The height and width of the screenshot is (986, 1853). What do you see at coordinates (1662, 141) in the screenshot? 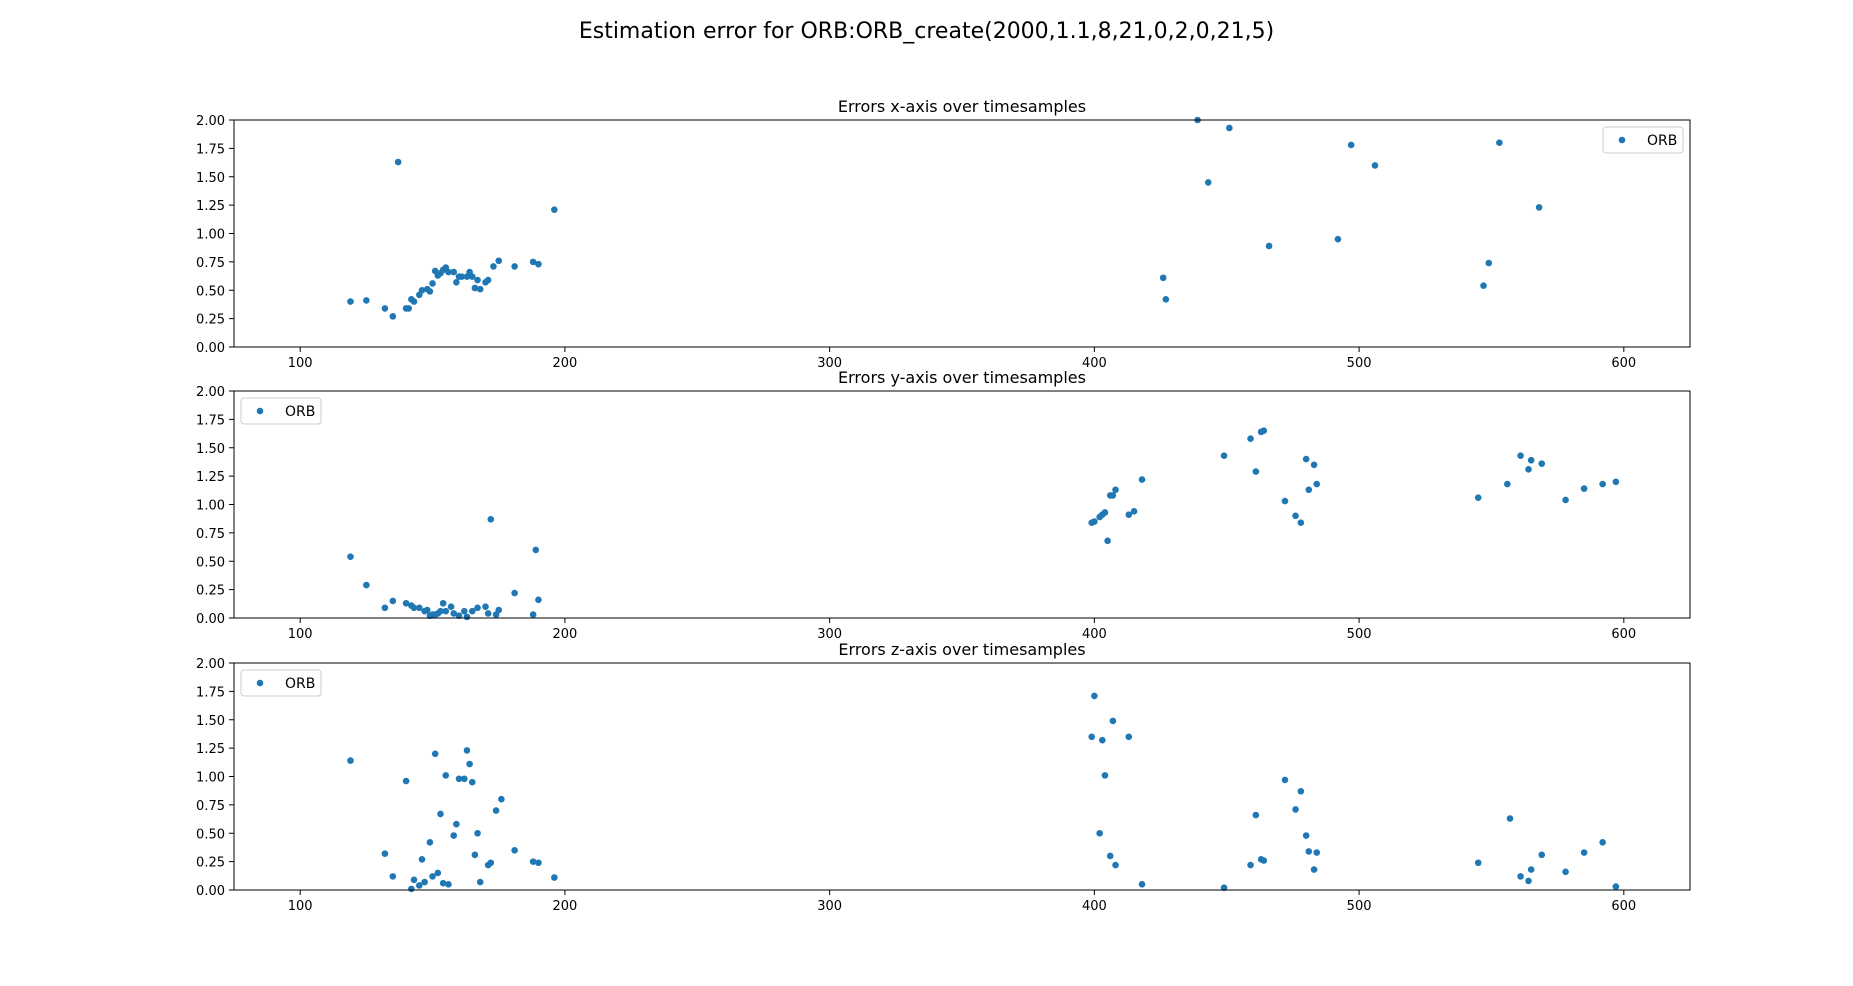
I see `legend-label: ORB` at bounding box center [1662, 141].